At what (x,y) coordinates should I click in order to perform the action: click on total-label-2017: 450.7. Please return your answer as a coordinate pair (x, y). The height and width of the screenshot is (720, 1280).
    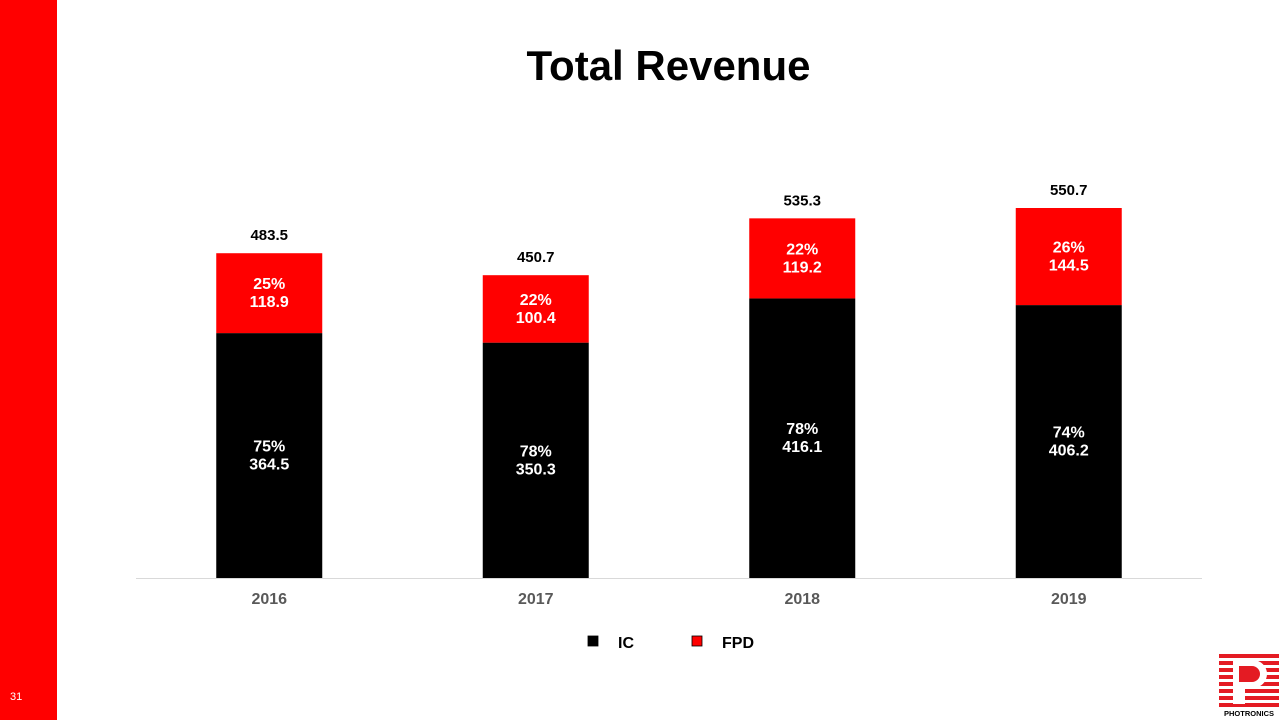
    Looking at the image, I should click on (536, 257).